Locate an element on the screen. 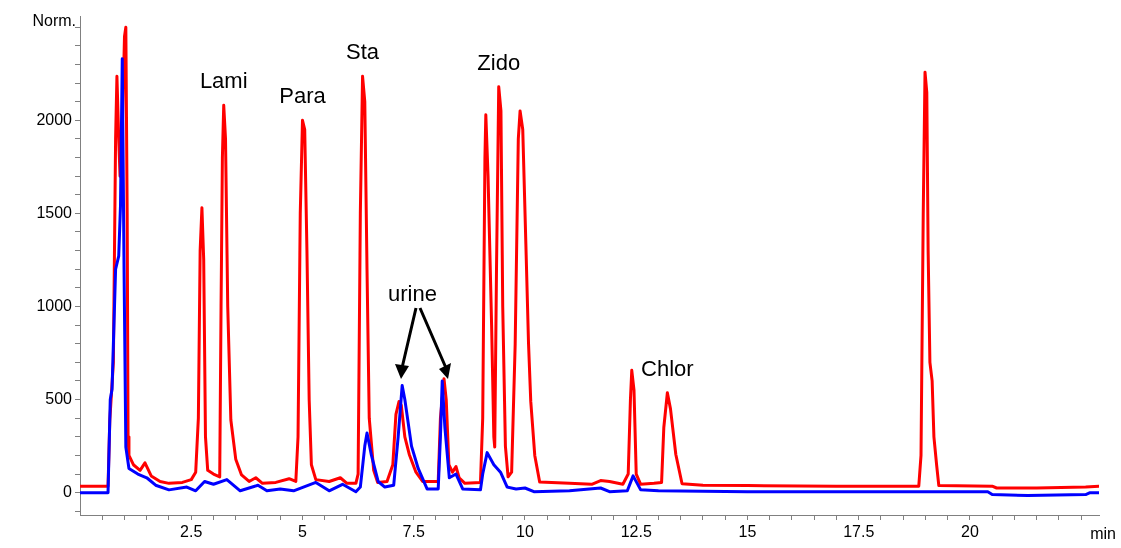 Image resolution: width=1121 pixels, height=548 pixels. x-tick-label: 15 is located at coordinates (747, 532).